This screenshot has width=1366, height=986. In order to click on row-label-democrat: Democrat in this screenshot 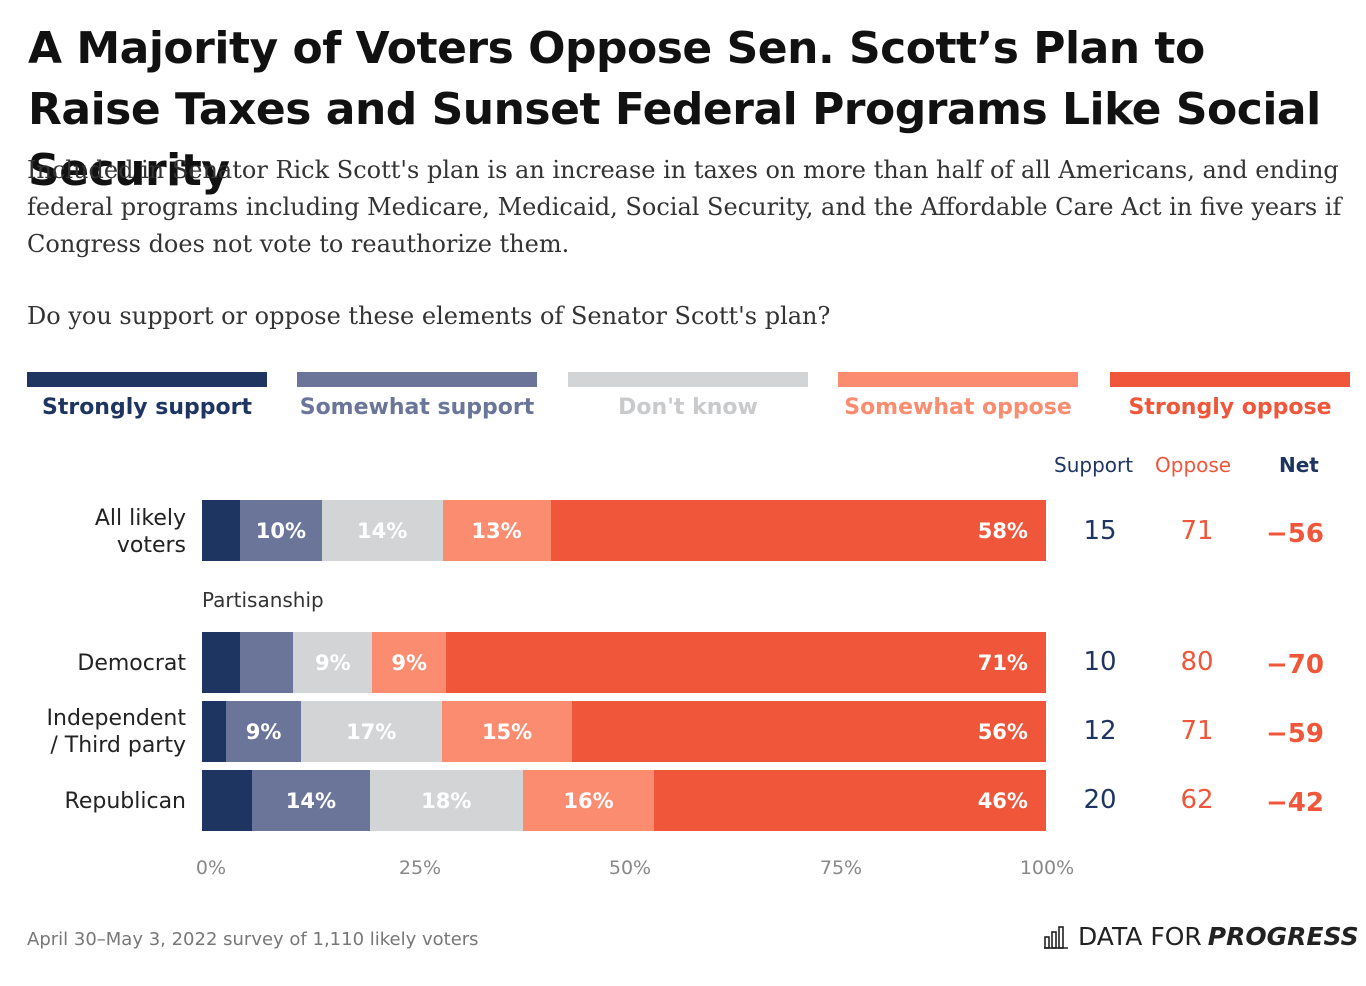, I will do `click(131, 663)`.